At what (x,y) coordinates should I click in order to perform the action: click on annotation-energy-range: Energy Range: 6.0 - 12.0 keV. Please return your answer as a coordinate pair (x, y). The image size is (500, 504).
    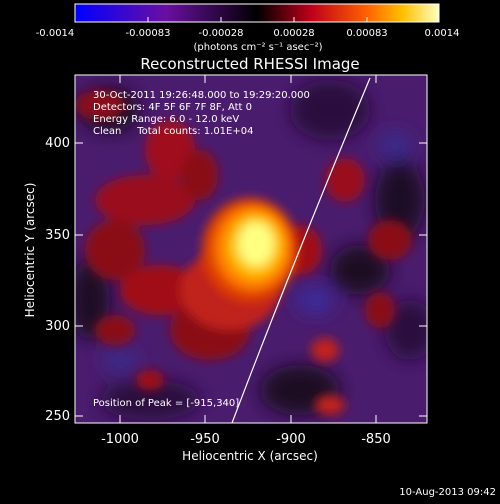
    Looking at the image, I should click on (166, 119).